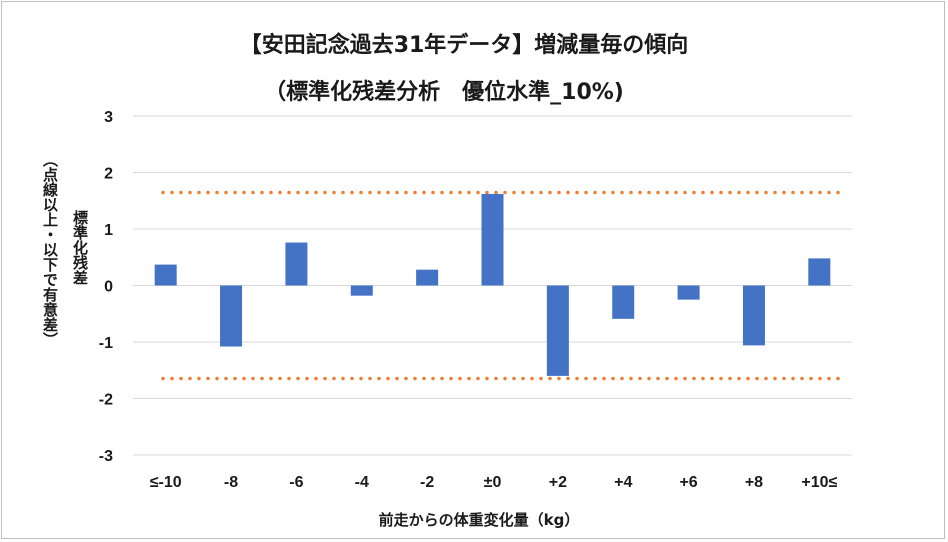 This screenshot has width=948, height=542. What do you see at coordinates (464, 45) in the screenshot?
I see `chart-title: 【安田記念過去31年データ】増減量毎の傾向` at bounding box center [464, 45].